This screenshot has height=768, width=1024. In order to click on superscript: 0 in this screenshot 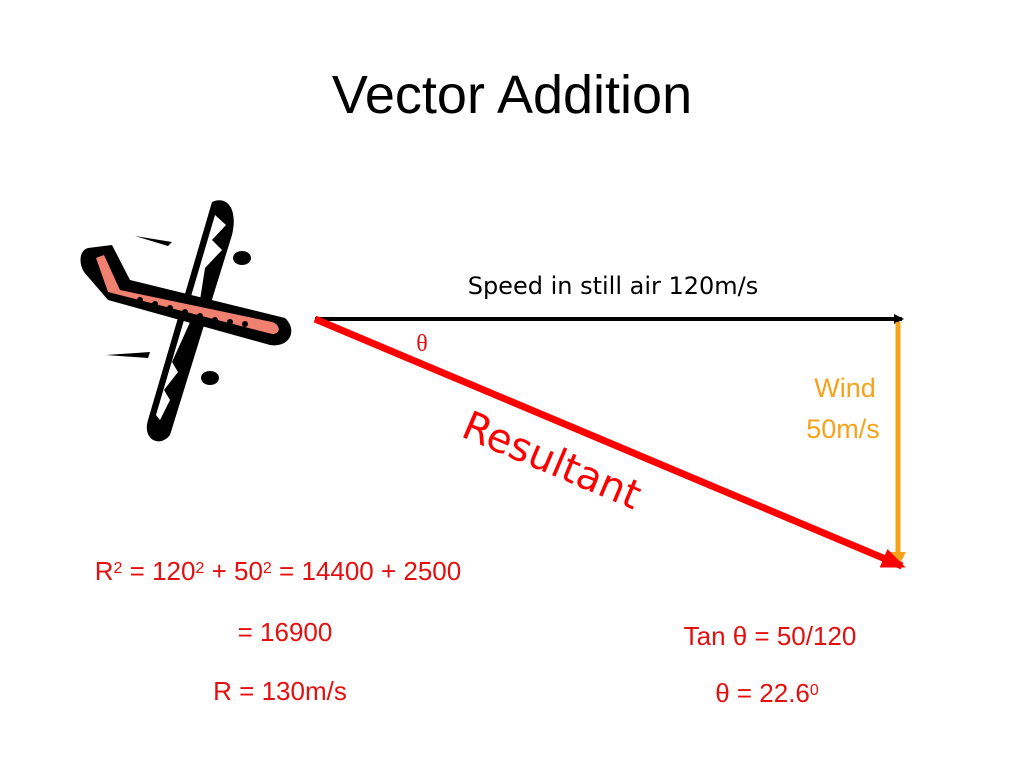, I will do `click(814, 690)`.